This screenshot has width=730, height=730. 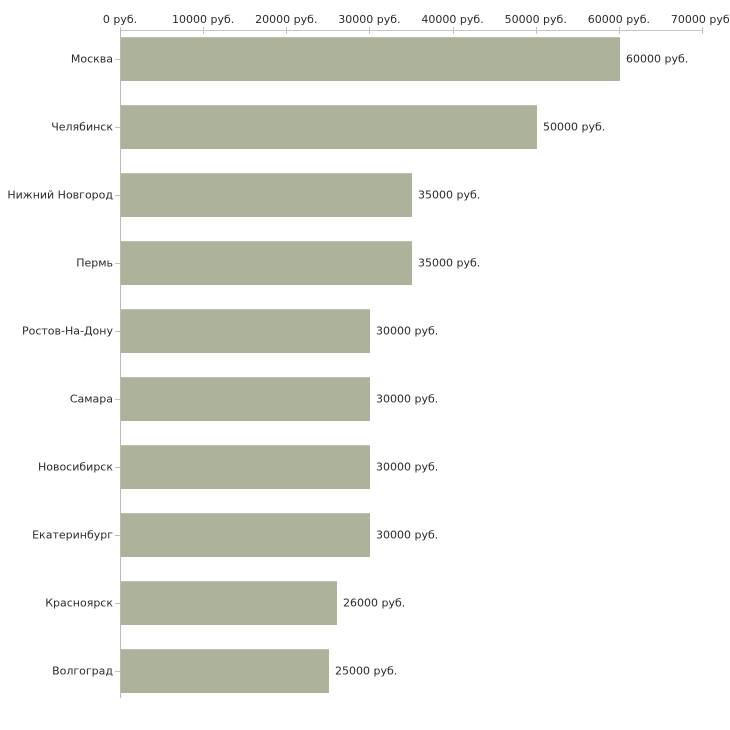 What do you see at coordinates (72, 535) in the screenshot?
I see `category-label: Екатеринбург` at bounding box center [72, 535].